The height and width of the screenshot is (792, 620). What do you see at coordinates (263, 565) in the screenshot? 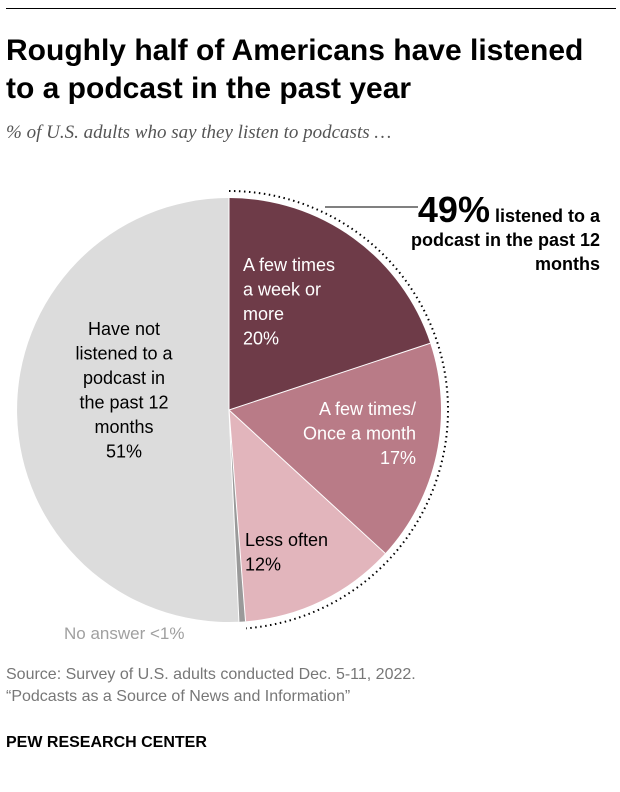
I see `slice-value-label-2: 12%` at bounding box center [263, 565].